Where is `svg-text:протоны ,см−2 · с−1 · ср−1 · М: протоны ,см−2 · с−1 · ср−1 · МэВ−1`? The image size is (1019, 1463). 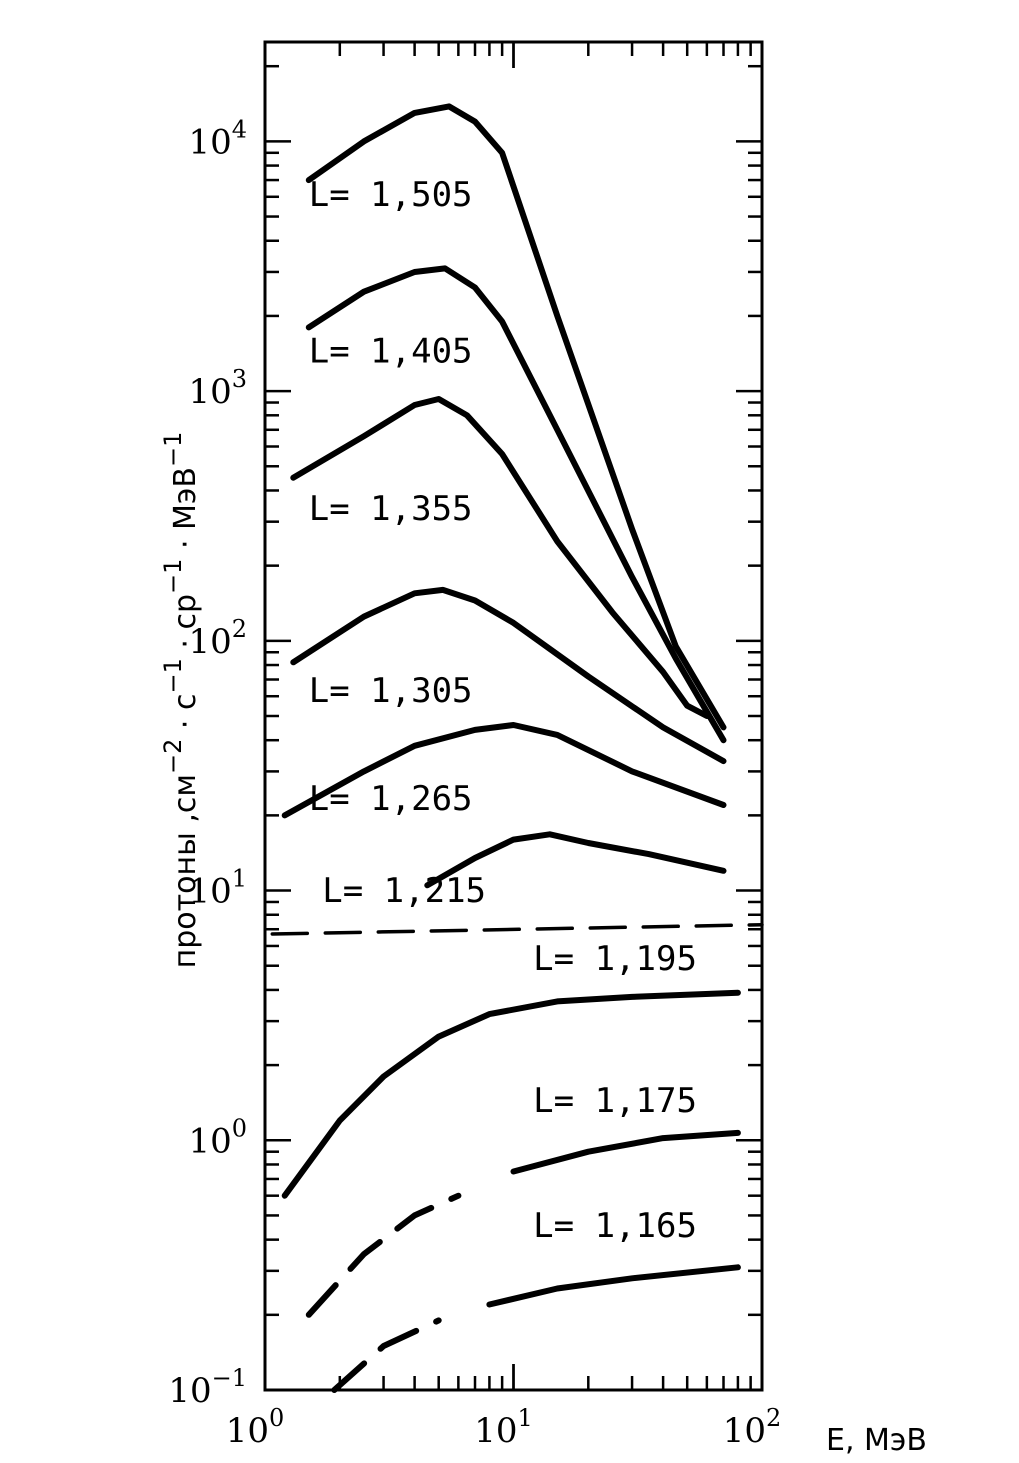 svg-text:протоны ,см−2 · с−1 · ср−1 · М: протоны ,см−2 · с−1 · ср−1 · МэВ−1 is located at coordinates (181, 700).